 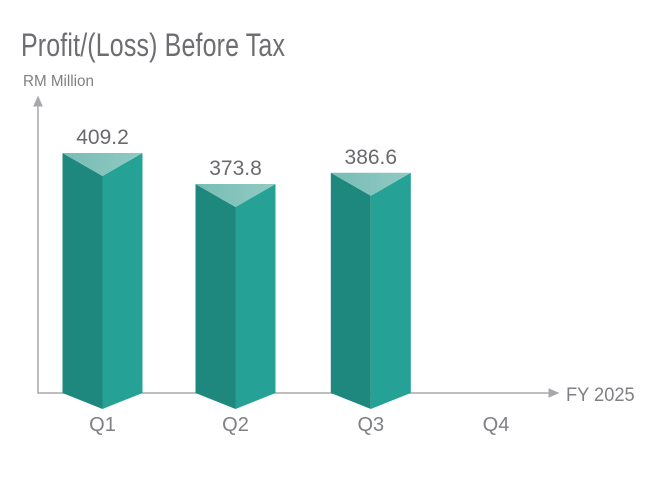 I want to click on category-label-q4: Q4, so click(x=496, y=425).